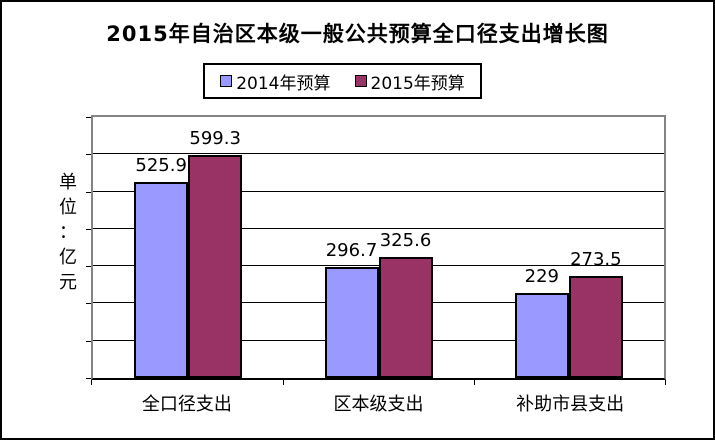  Describe the element at coordinates (417, 83) in the screenshot. I see `legend-item-label: 2015年预算` at that location.